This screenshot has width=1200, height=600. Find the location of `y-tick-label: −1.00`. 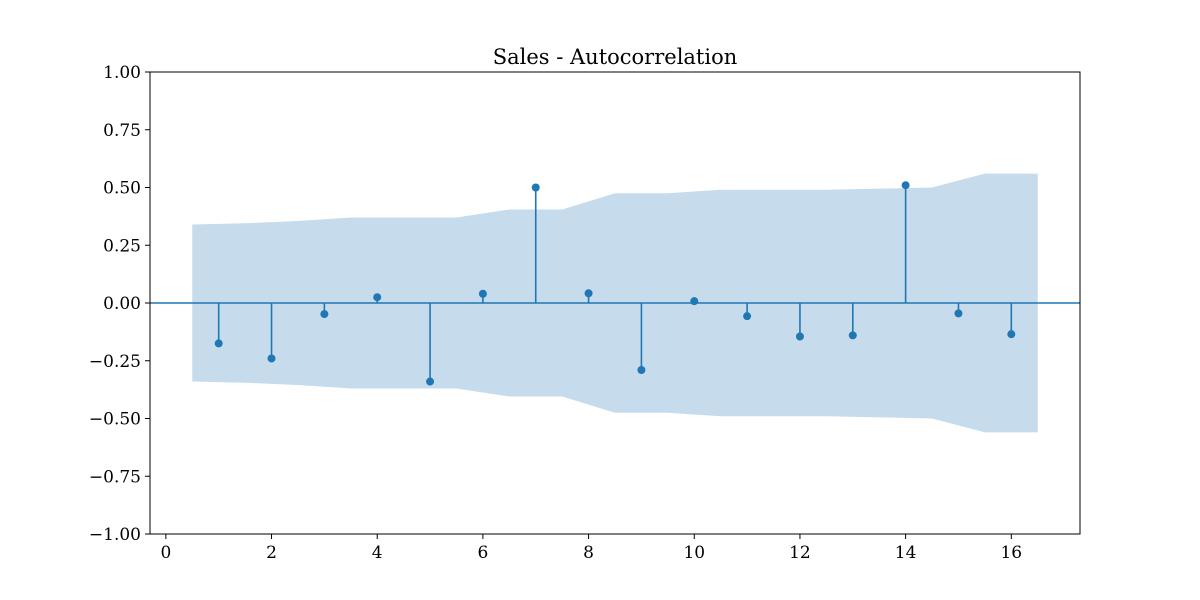

y-tick-label: −1.00 is located at coordinates (115, 535).